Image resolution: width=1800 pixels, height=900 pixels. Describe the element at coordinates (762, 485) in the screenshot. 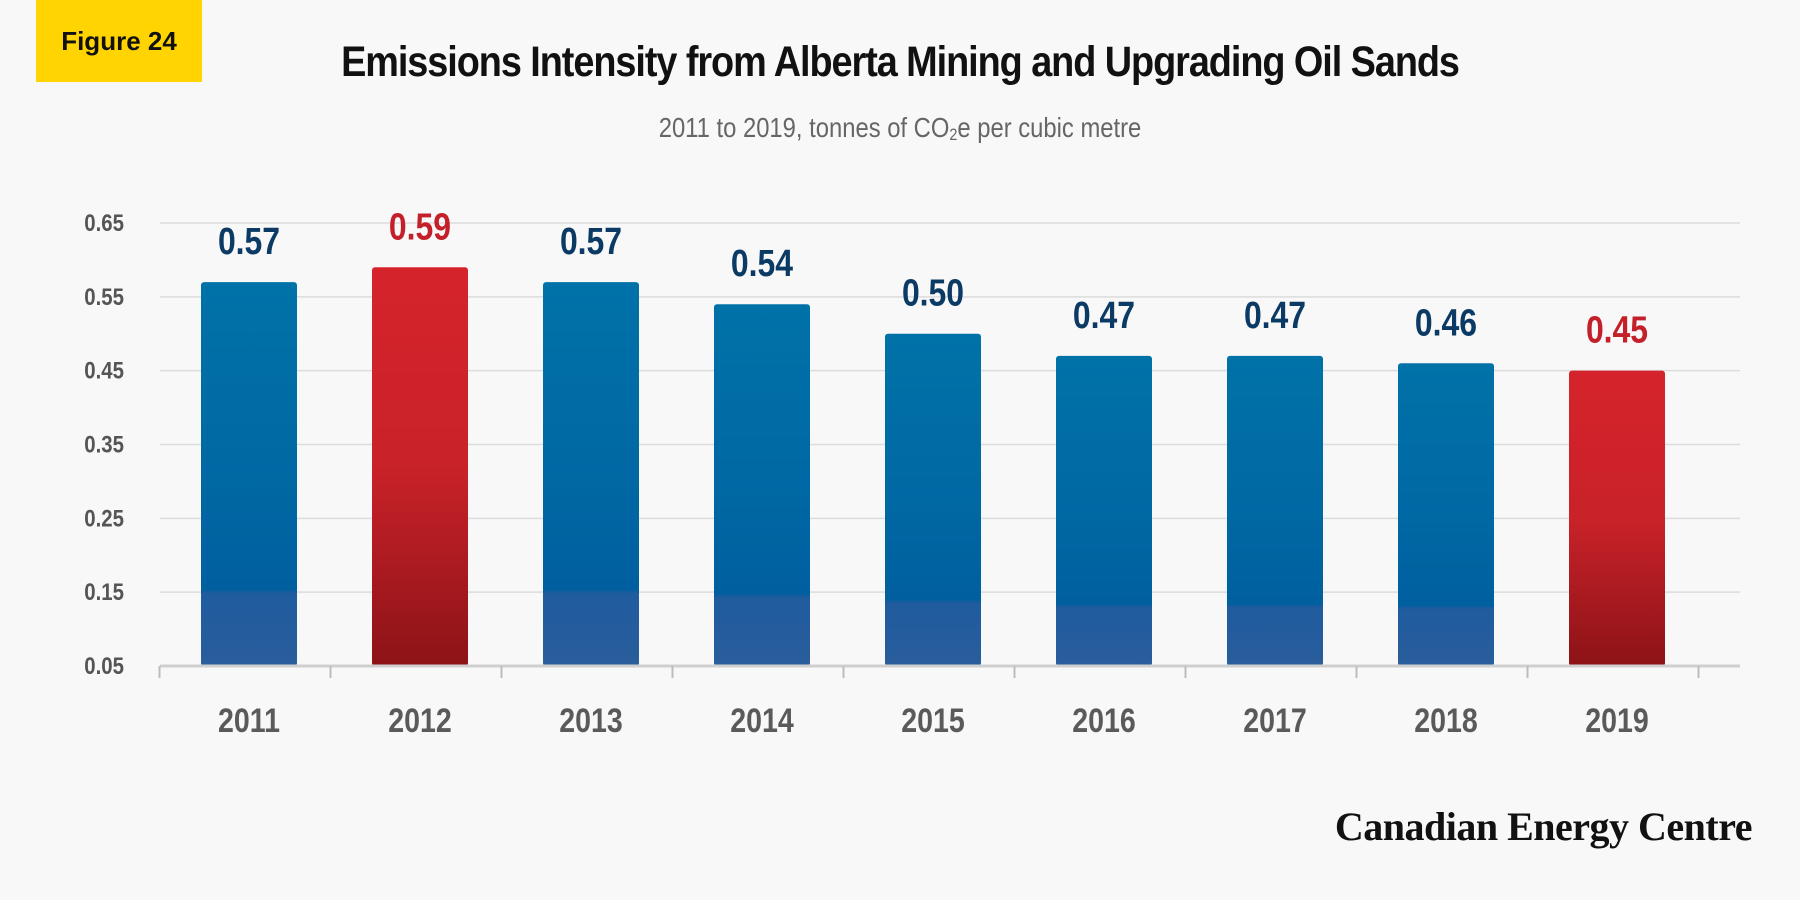

I see `bar-2014` at that location.